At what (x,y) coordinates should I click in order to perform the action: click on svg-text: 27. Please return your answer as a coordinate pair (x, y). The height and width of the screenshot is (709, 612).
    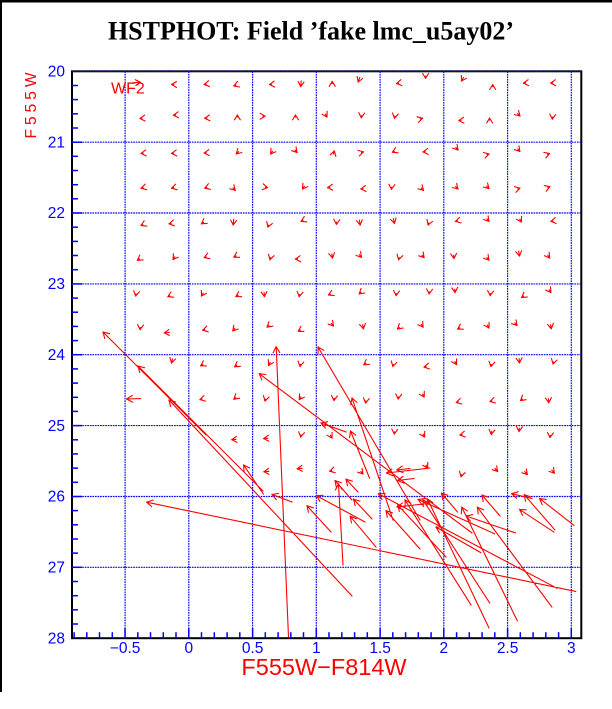
    Looking at the image, I should click on (56, 568).